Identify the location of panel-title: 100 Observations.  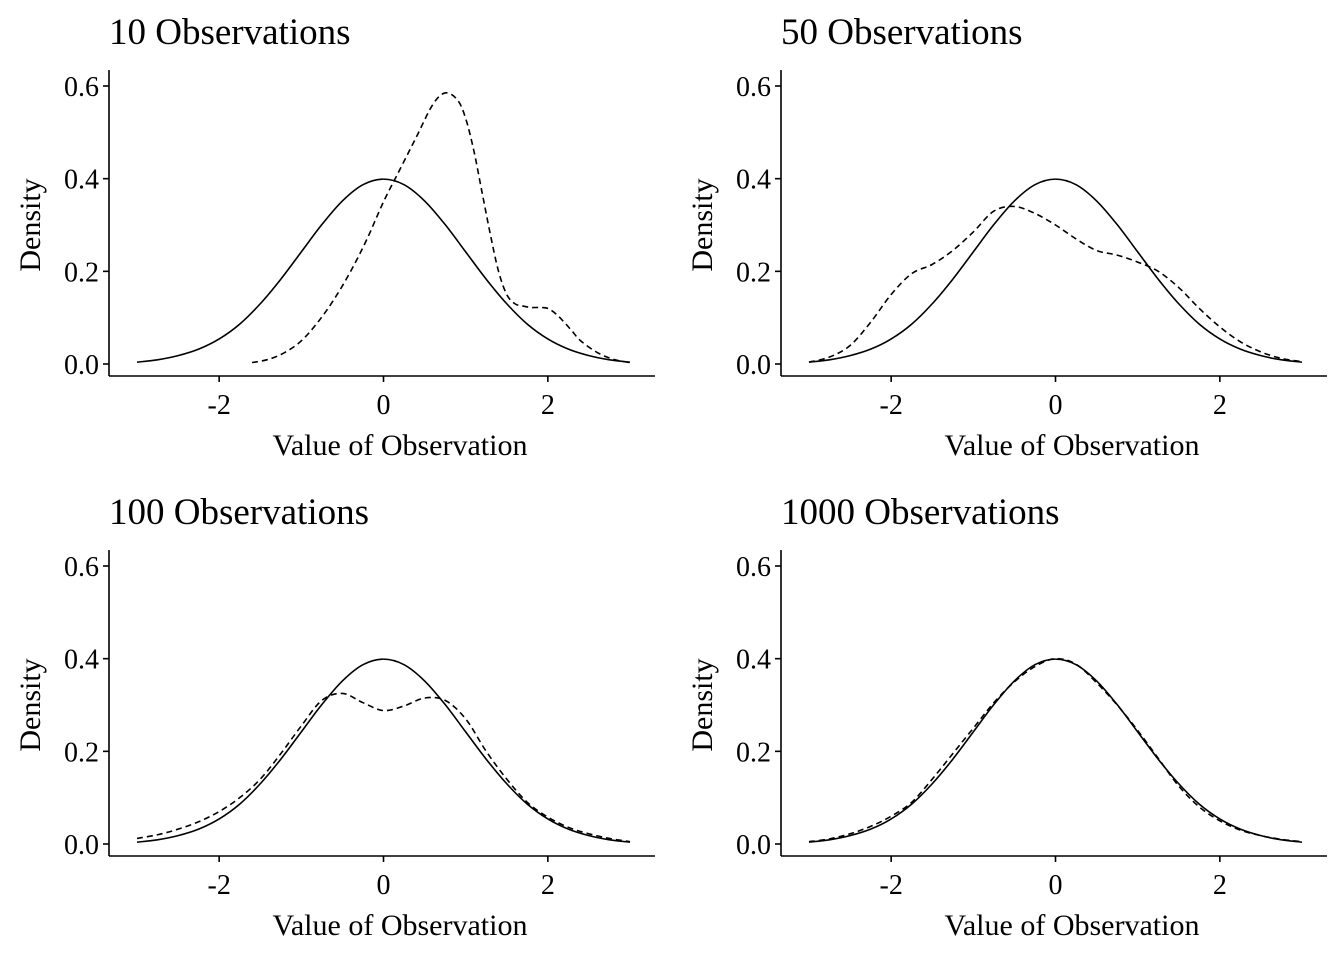
(239, 512).